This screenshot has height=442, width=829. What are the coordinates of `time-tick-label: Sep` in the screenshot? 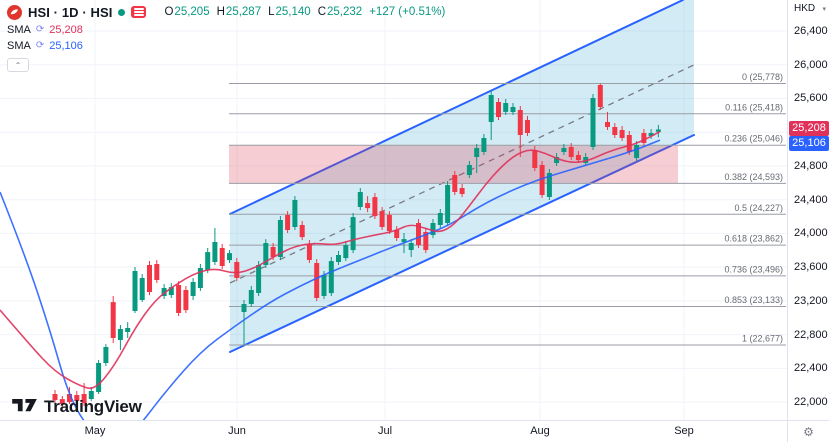 It's located at (684, 431).